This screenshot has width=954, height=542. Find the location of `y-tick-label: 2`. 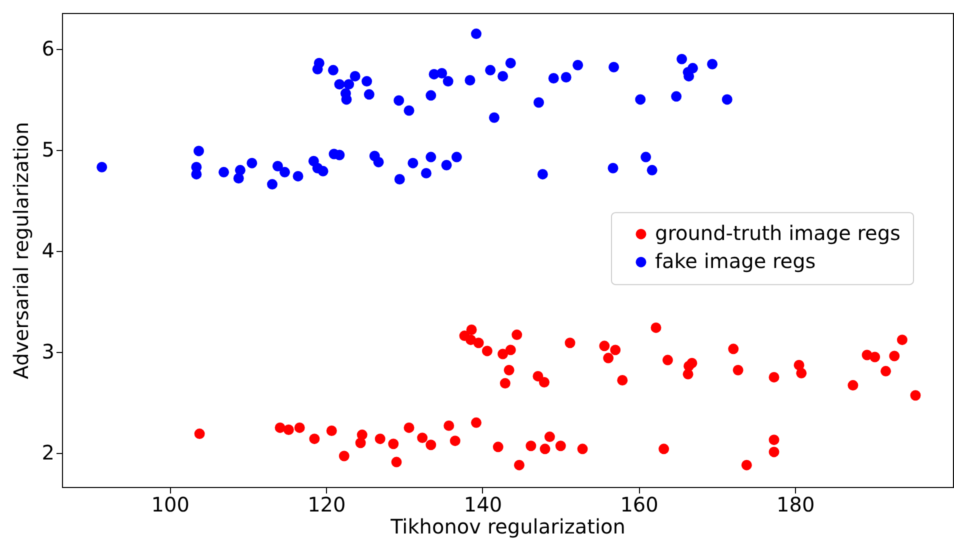

y-tick-label: 2 is located at coordinates (48, 452).